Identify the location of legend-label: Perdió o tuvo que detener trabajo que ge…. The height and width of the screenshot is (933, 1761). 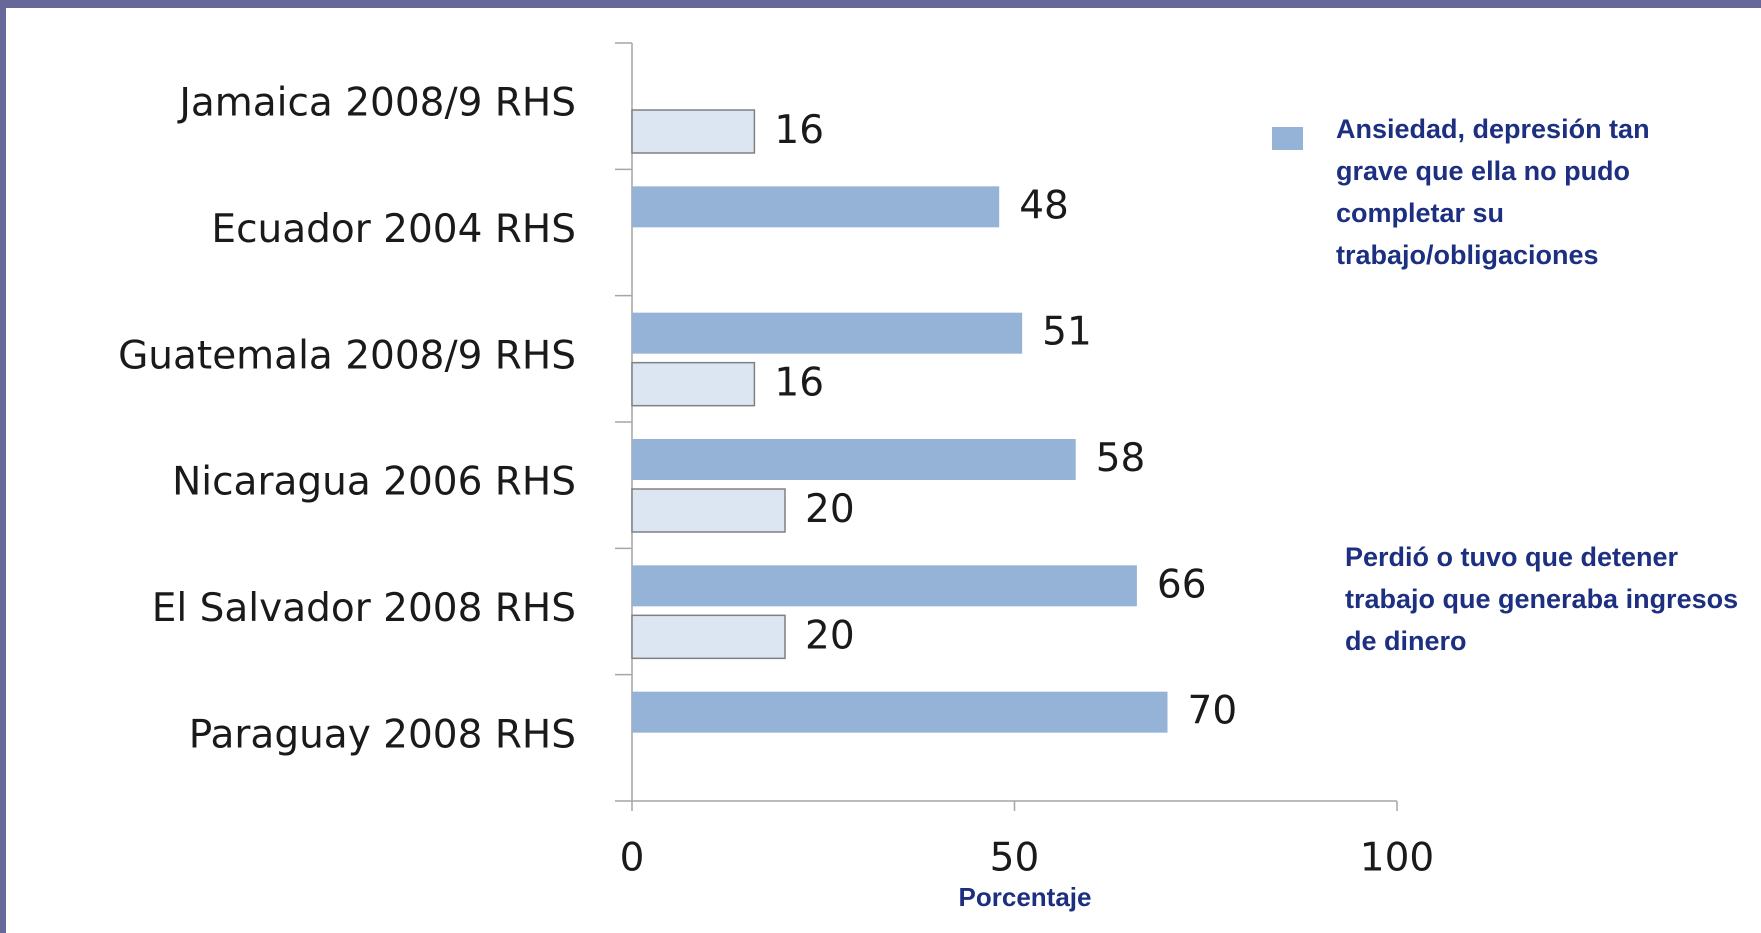
(1542, 599).